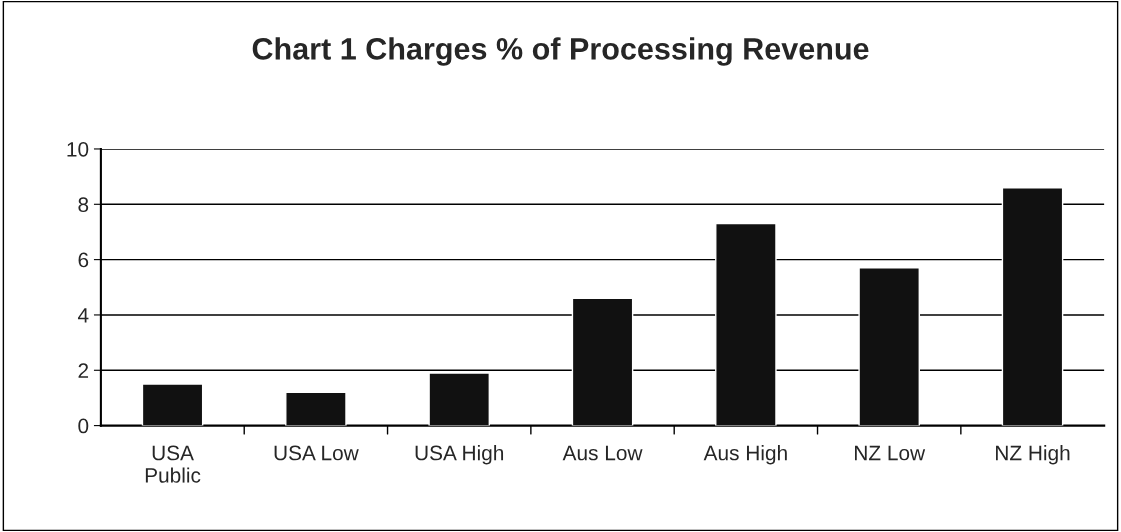 The image size is (1121, 532). I want to click on x-tick-label: Aus Low, so click(602, 453).